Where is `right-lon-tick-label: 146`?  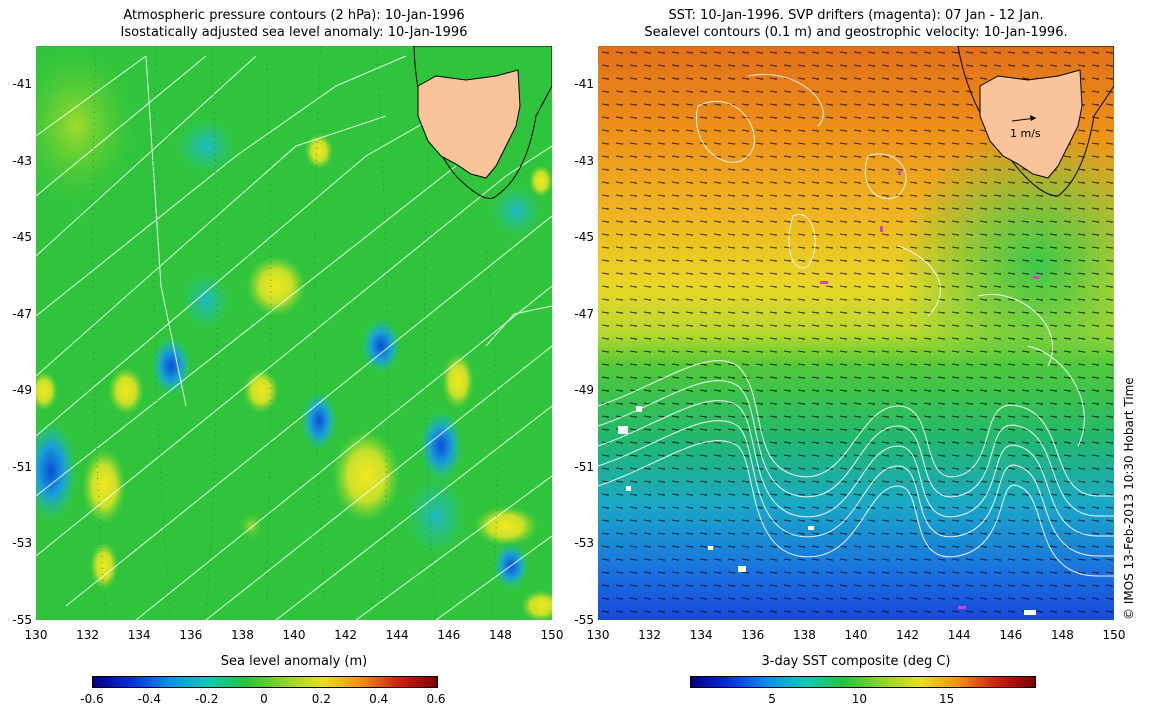
right-lon-tick-label: 146 is located at coordinates (1011, 635).